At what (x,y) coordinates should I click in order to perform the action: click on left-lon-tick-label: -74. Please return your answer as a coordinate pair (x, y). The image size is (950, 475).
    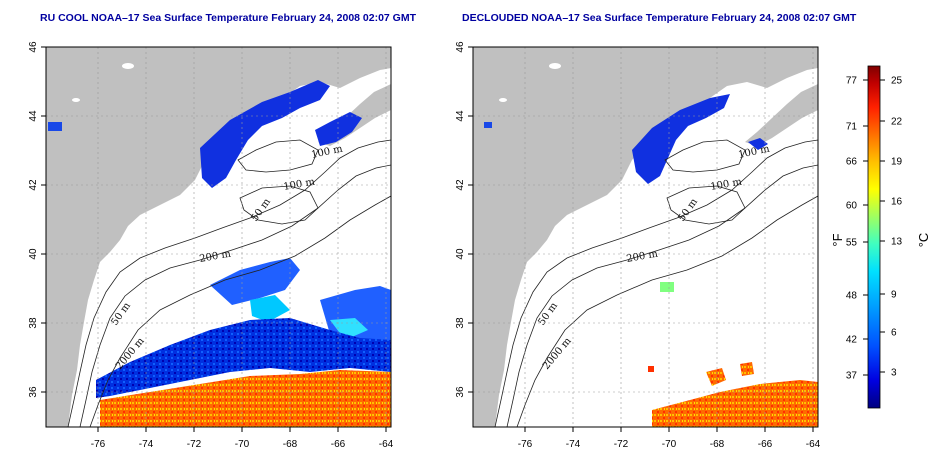
    Looking at the image, I should click on (146, 444).